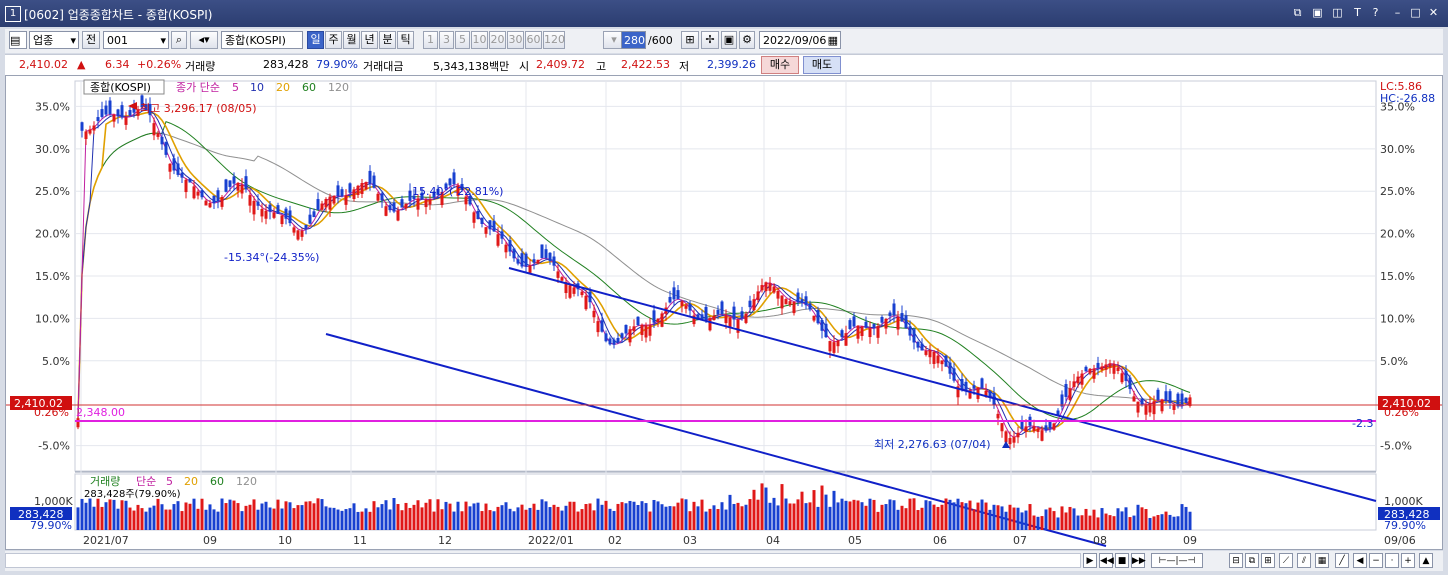 Image resolution: width=1448 pixels, height=575 pixels. I want to click on settings-icon: ⚙, so click(747, 40).